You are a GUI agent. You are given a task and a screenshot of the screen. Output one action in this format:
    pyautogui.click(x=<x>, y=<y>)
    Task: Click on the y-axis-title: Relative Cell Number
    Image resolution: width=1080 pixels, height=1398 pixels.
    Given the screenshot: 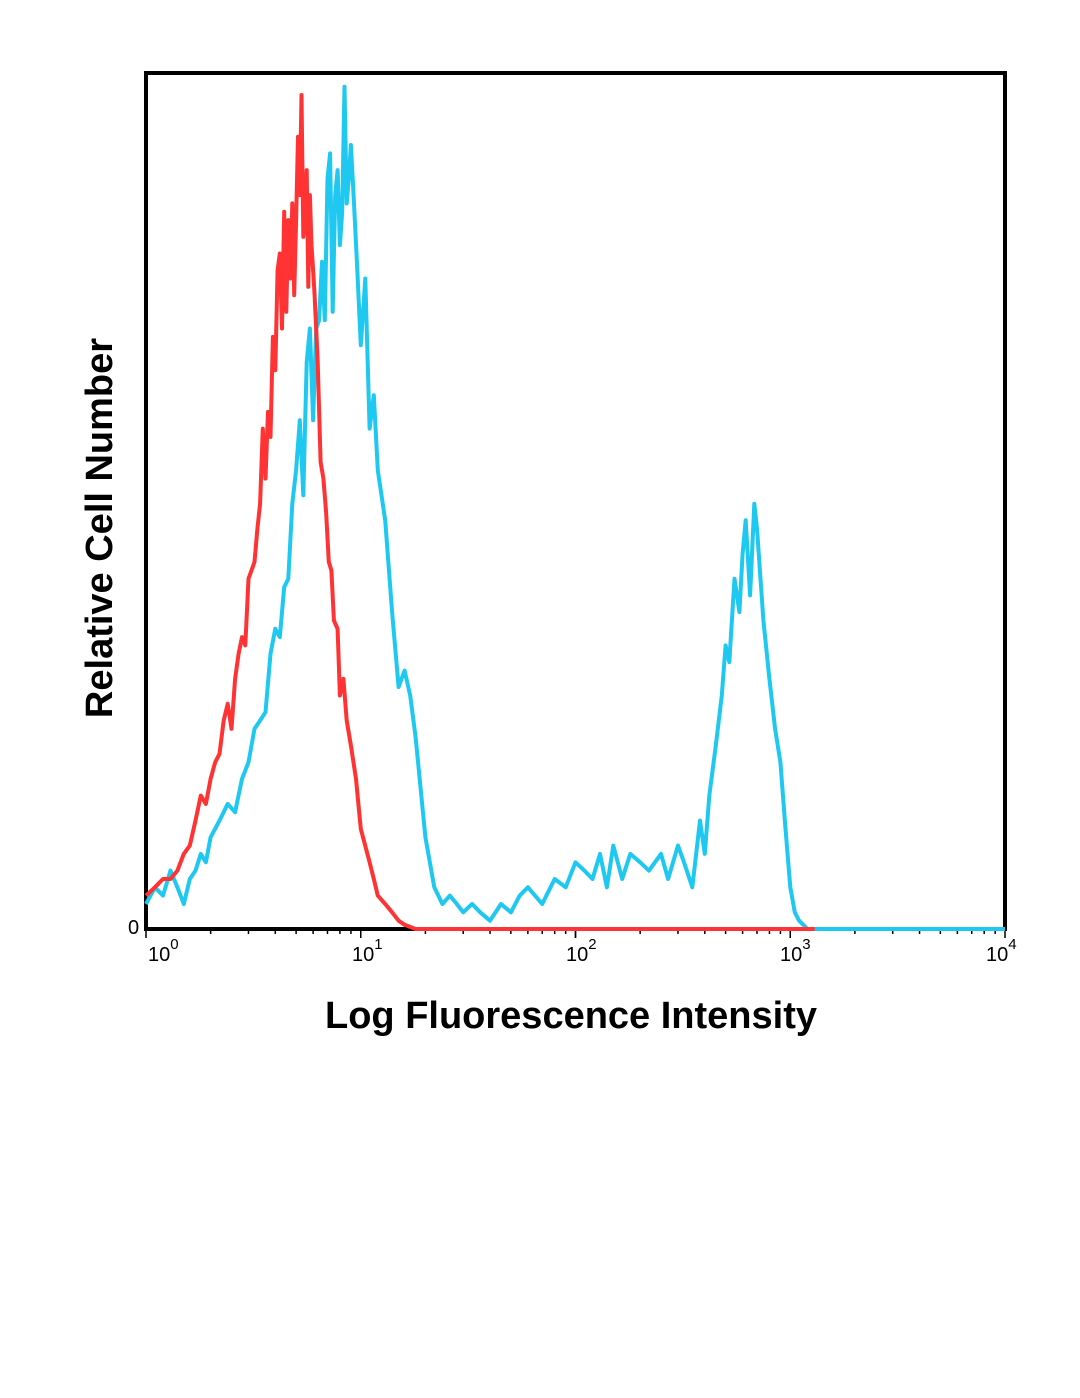 What is the action you would take?
    pyautogui.click(x=100, y=528)
    